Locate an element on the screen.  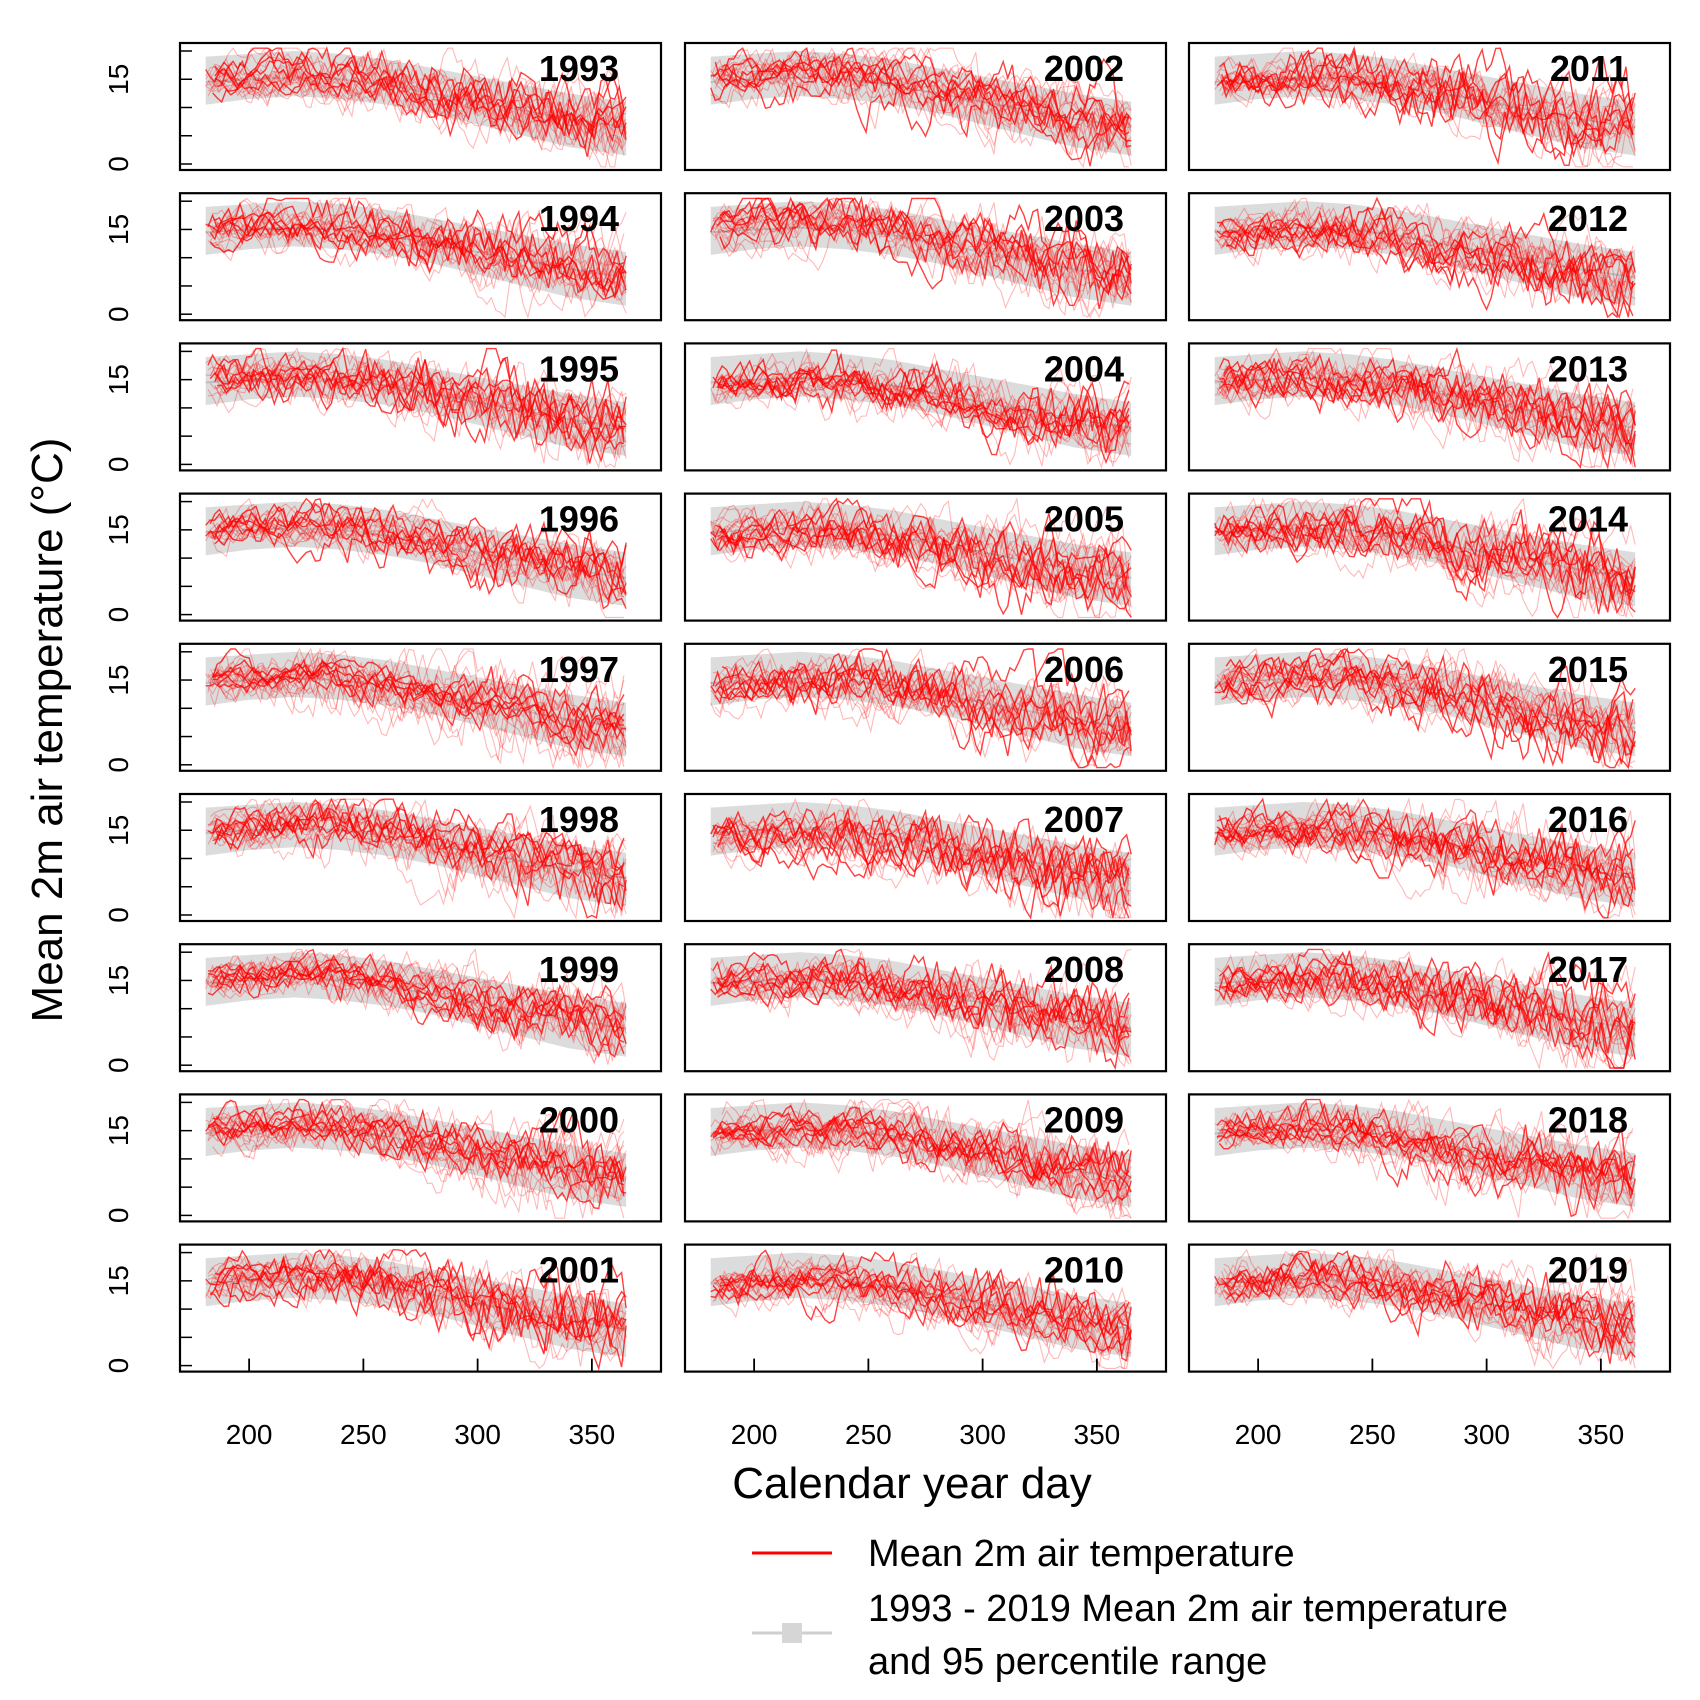
panel-frame is located at coordinates (925, 1308).